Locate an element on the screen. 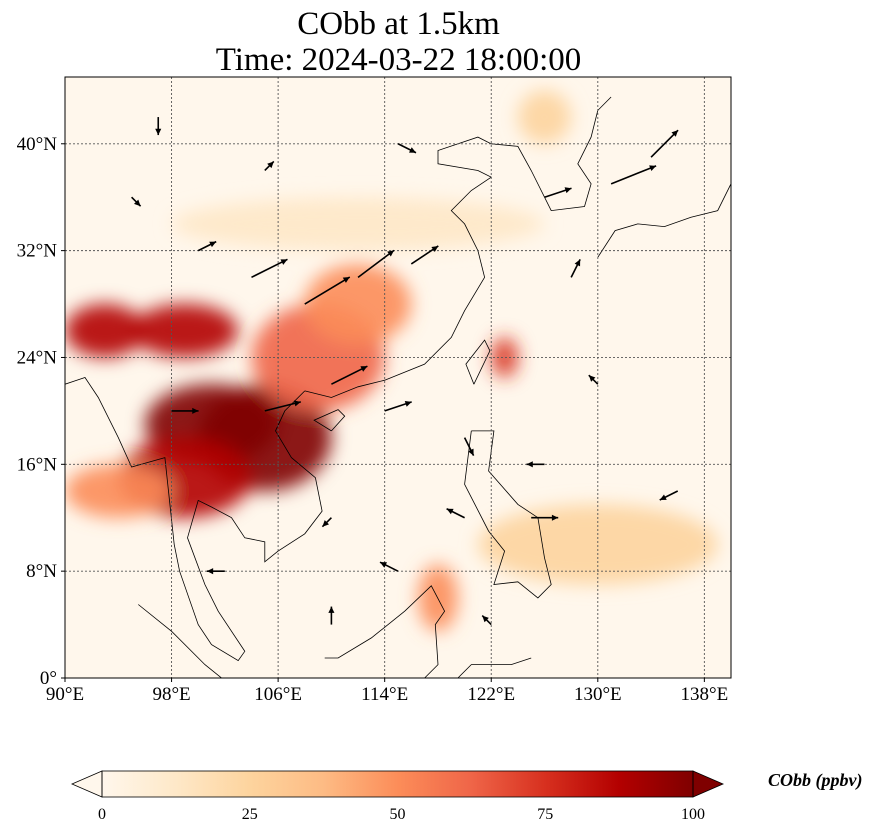 This screenshot has height=836, width=887. colorbar is located at coordinates (397, 784).